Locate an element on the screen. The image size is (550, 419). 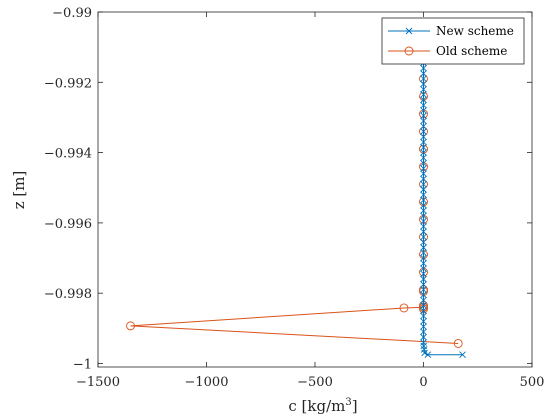
y-tick-label: −0.998 is located at coordinates (68, 294).